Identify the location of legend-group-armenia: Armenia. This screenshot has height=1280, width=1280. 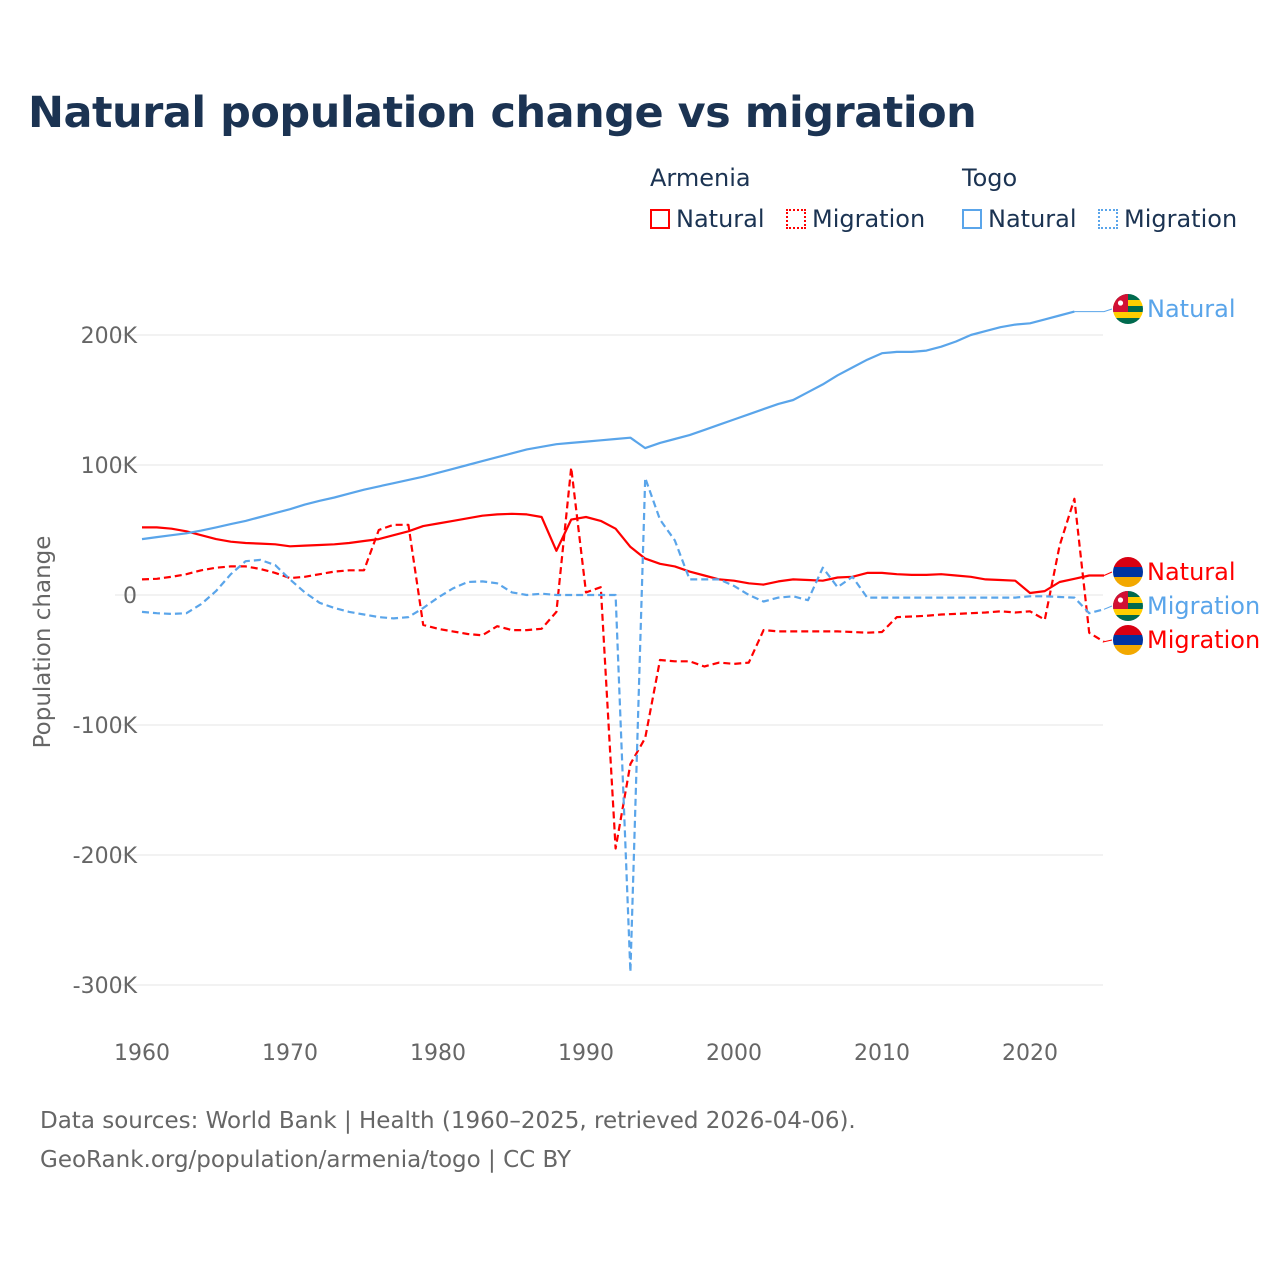
(700, 178).